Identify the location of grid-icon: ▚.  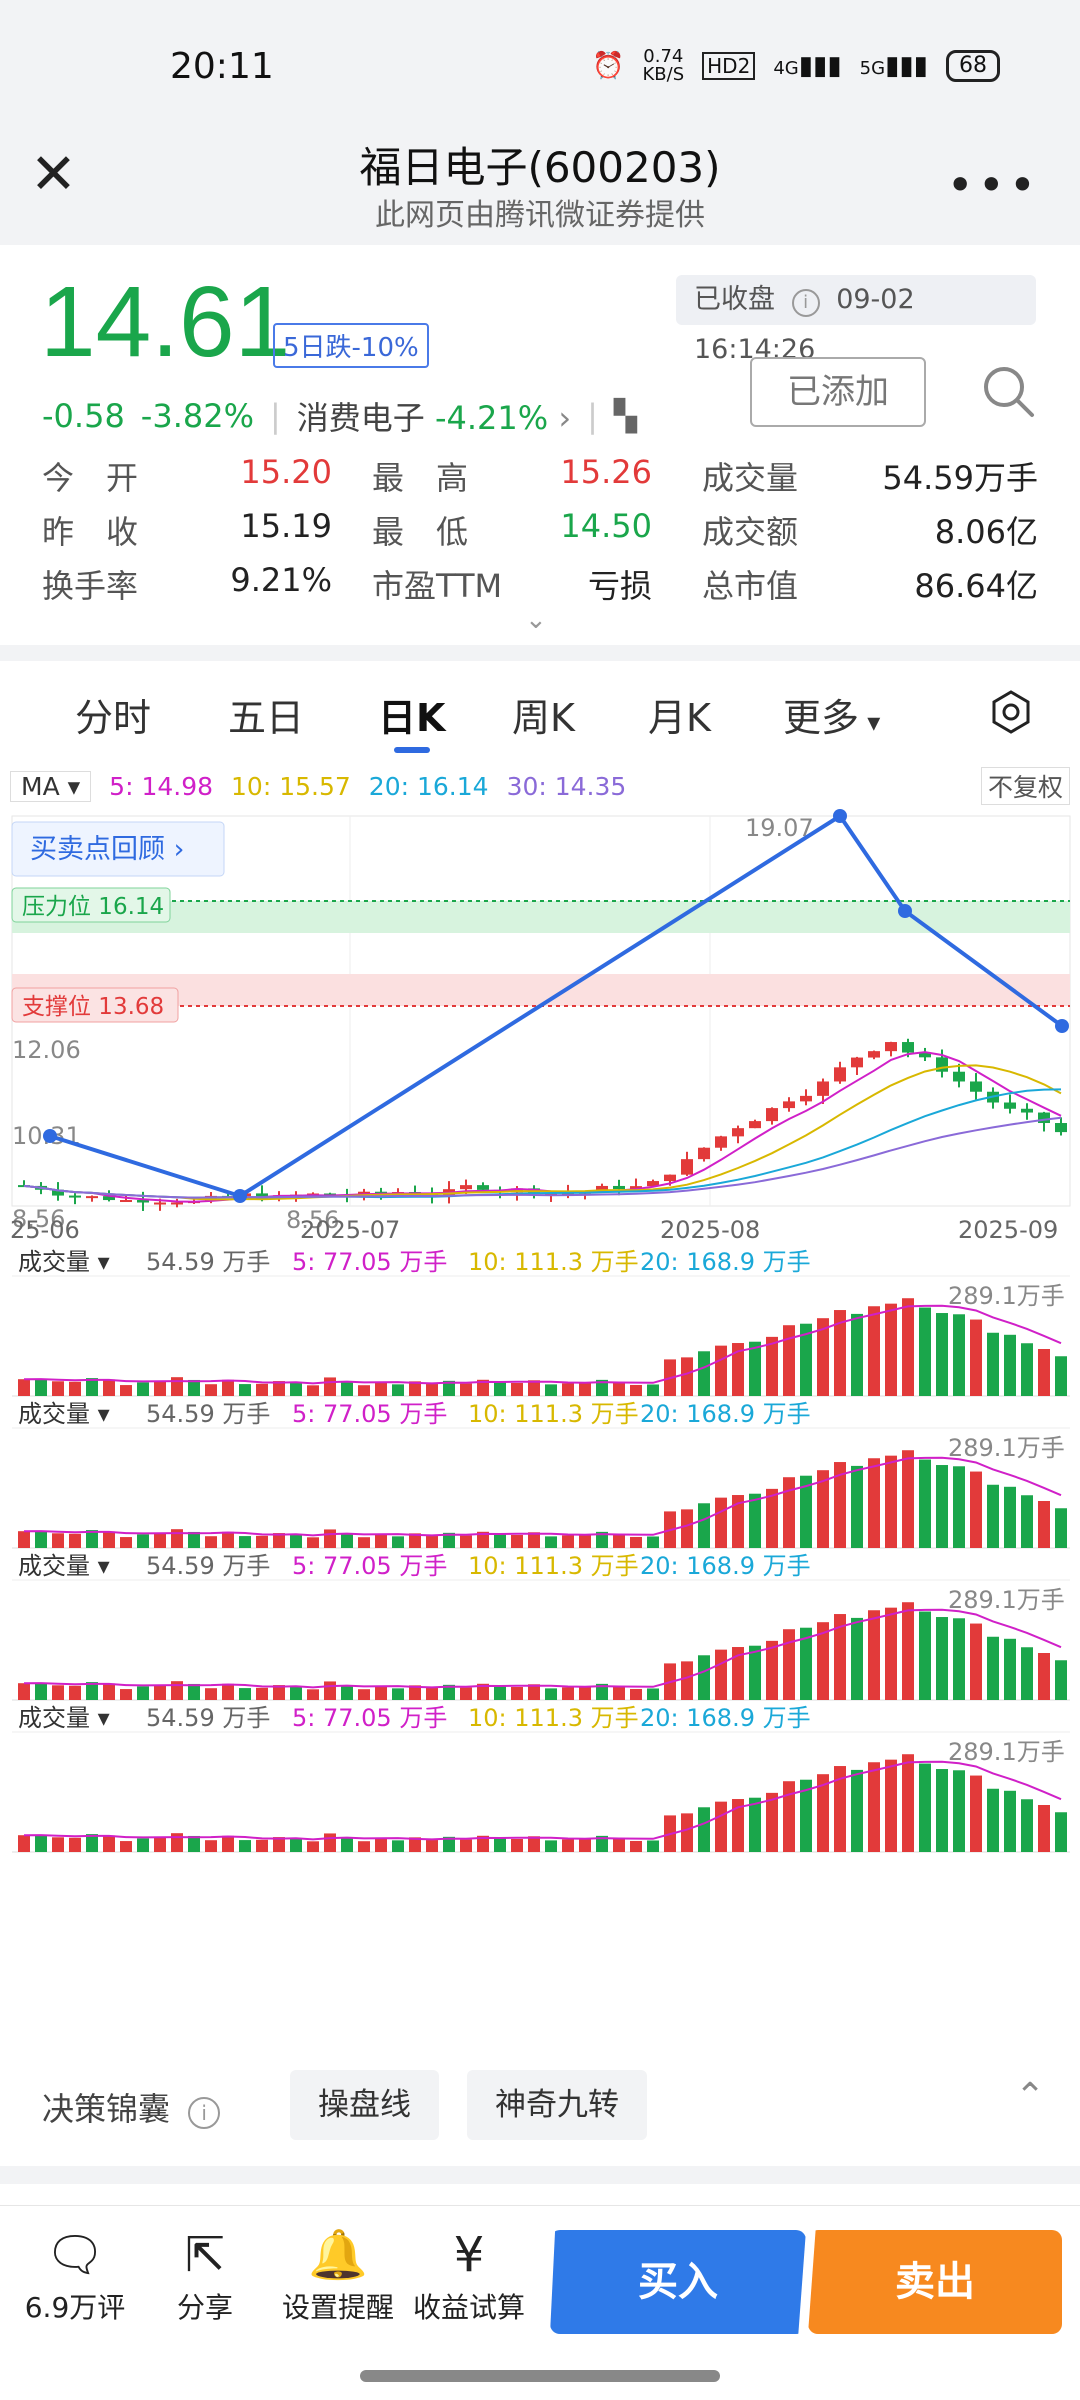
(625, 416).